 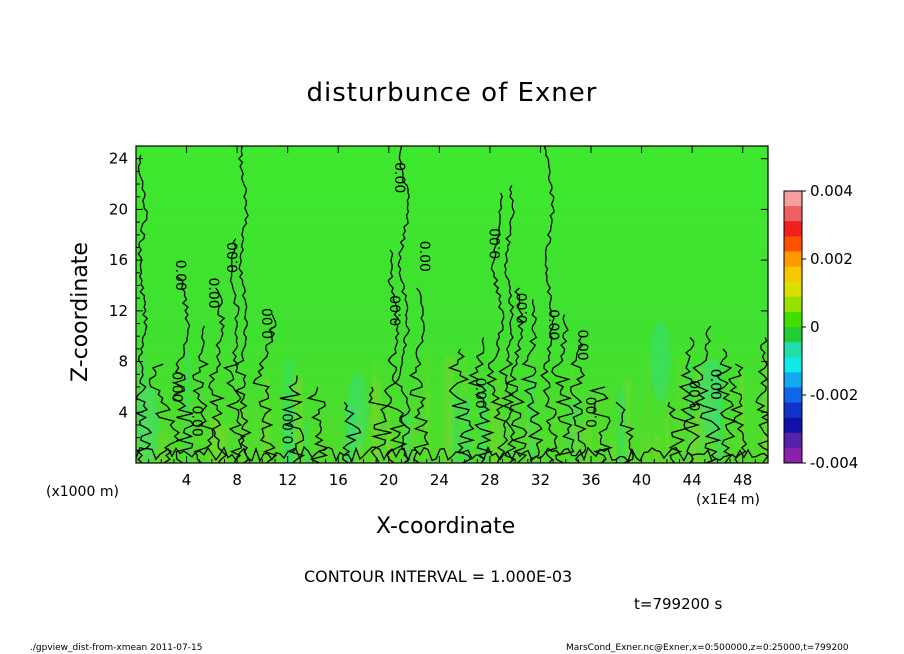 I want to click on colorbar-label: -0.004, so click(x=834, y=463).